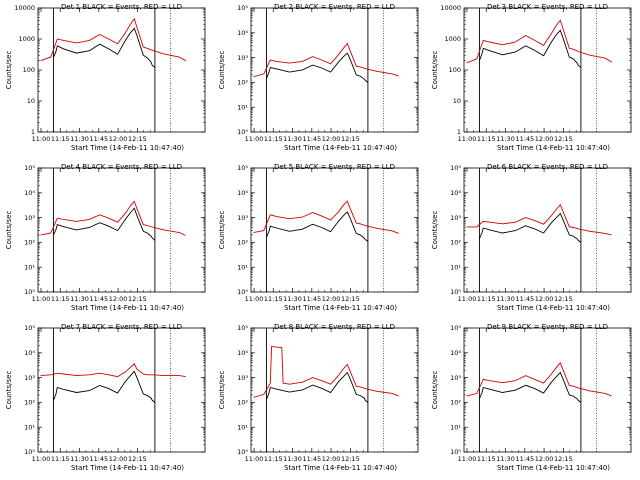 This screenshot has width=640, height=480. Describe the element at coordinates (547, 327) in the screenshot. I see `panel-title: Det 9 BLACK = Events, RED = LLD` at that location.